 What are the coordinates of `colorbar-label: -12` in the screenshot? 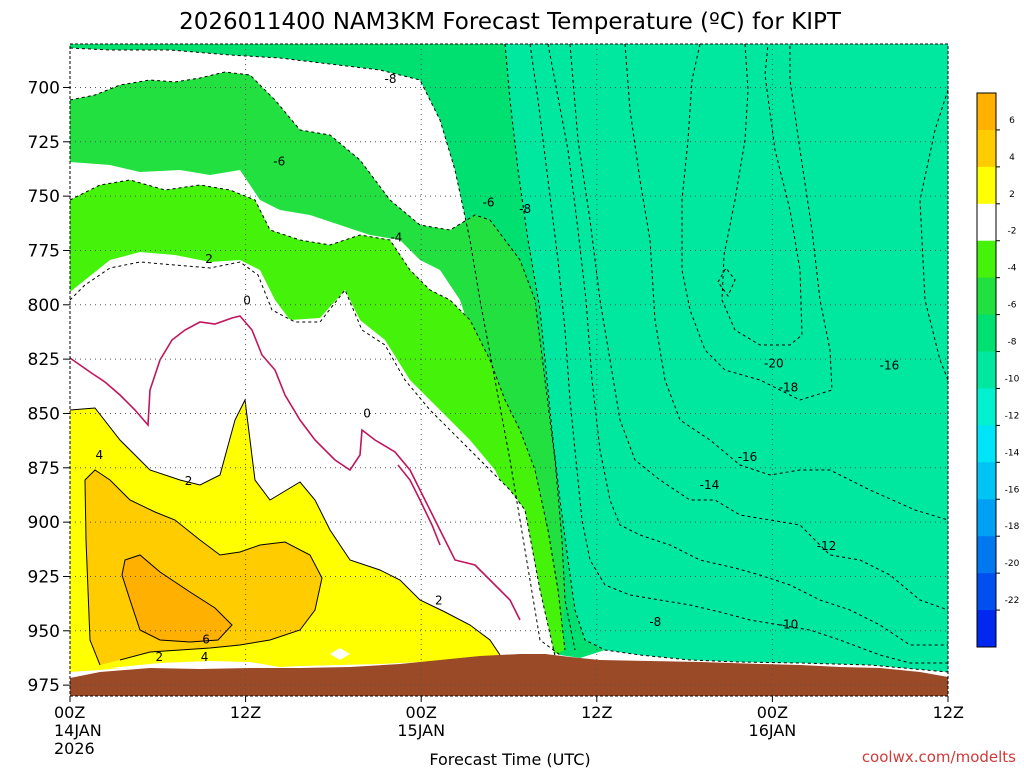 It's located at (1012, 416).